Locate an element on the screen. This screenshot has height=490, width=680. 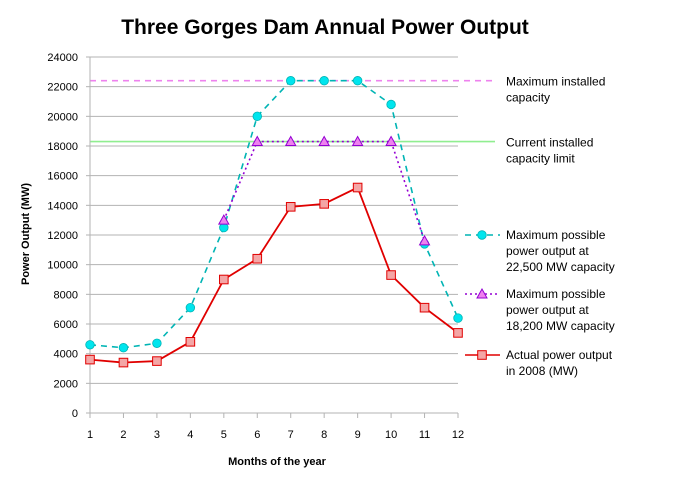
legend-label-line: Actual power output is located at coordinates (559, 355).